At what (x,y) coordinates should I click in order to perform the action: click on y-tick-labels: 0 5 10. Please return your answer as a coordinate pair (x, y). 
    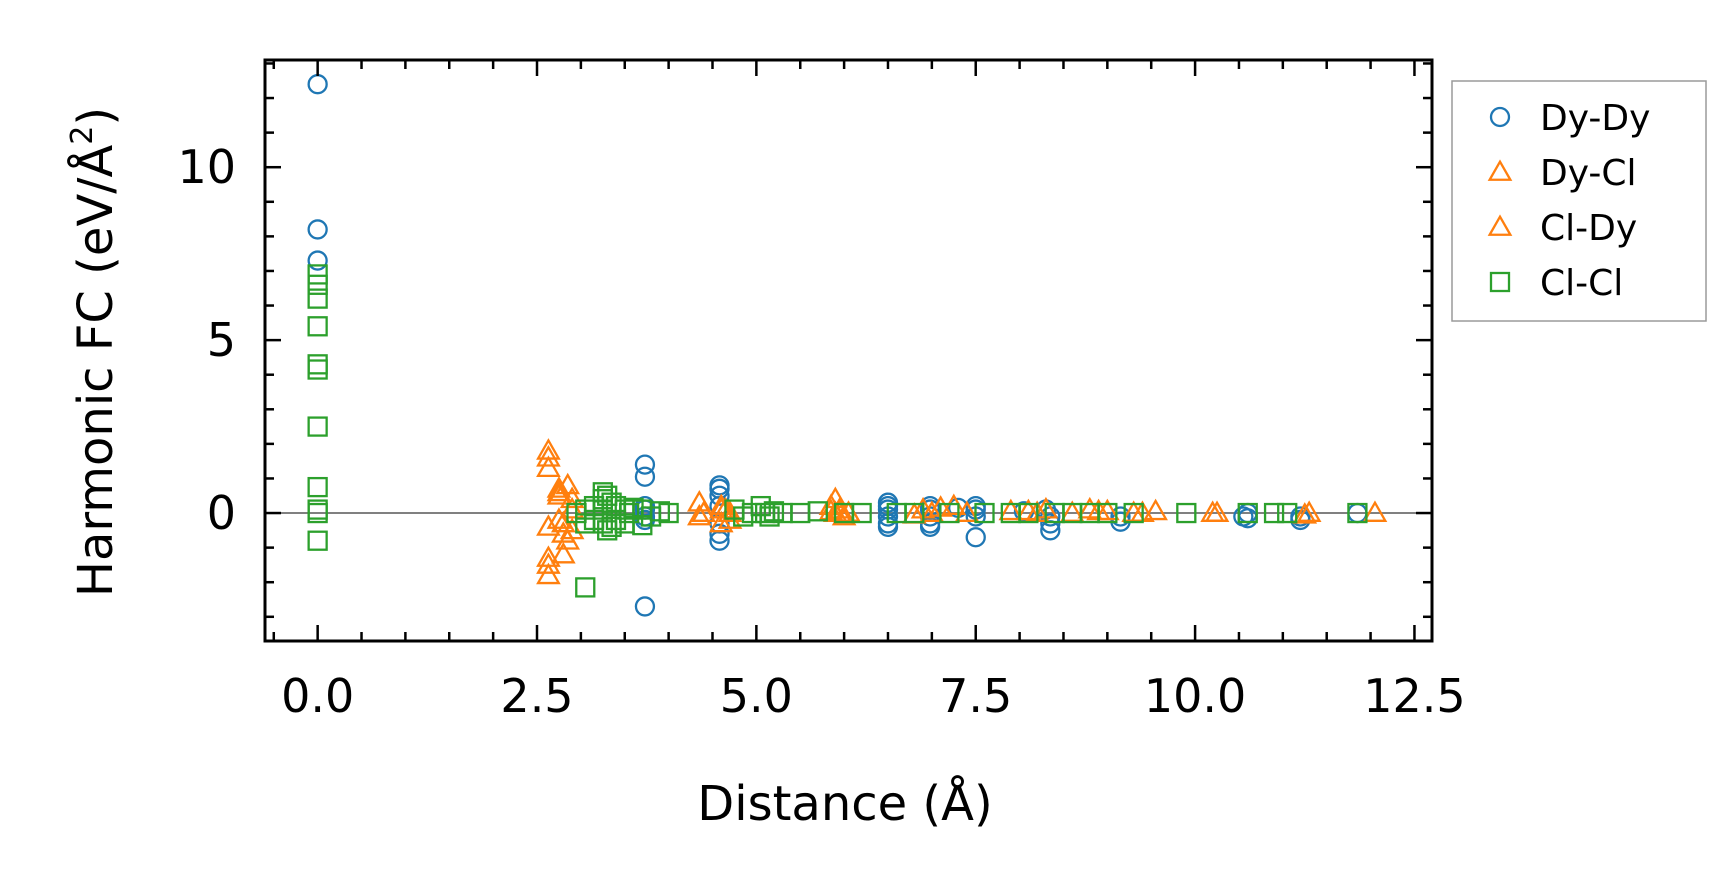
    Looking at the image, I should click on (206, 340).